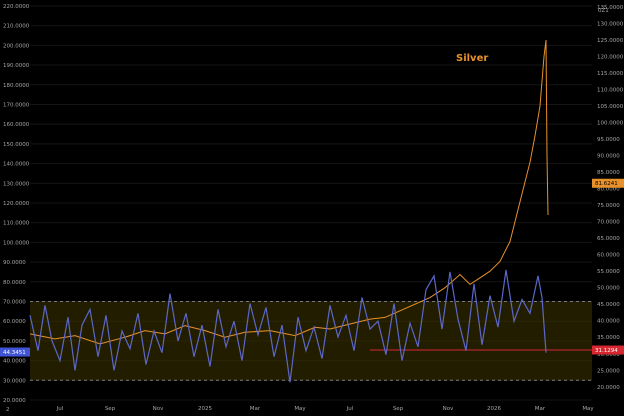 The image size is (624, 416). I want to click on left-tick-label: 120.0000, so click(16, 204).